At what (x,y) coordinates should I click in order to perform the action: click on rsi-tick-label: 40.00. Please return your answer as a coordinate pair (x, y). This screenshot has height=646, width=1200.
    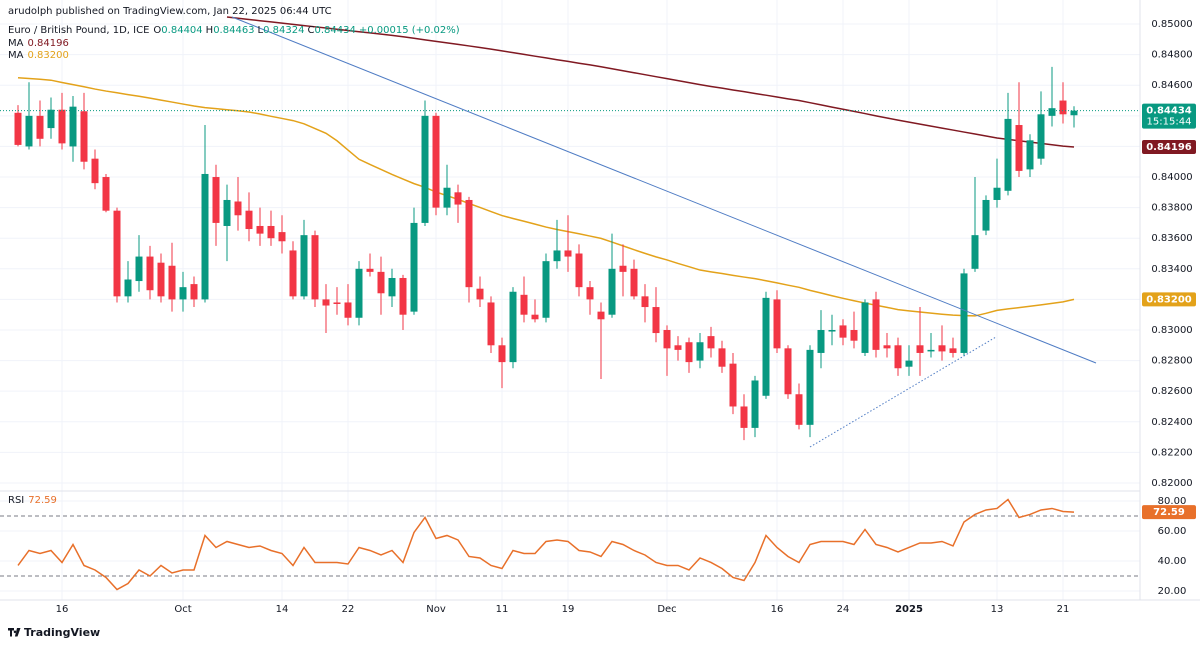
    Looking at the image, I should click on (1172, 561).